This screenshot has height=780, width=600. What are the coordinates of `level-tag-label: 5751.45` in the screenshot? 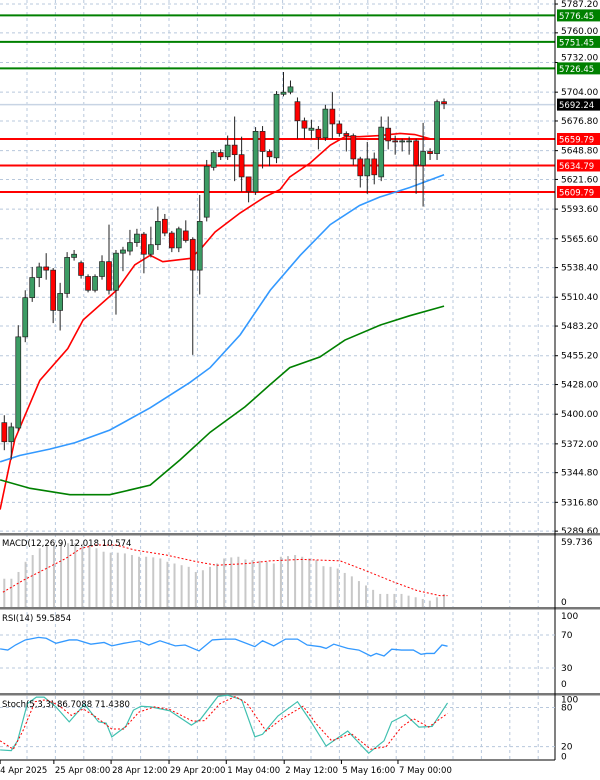 It's located at (576, 43).